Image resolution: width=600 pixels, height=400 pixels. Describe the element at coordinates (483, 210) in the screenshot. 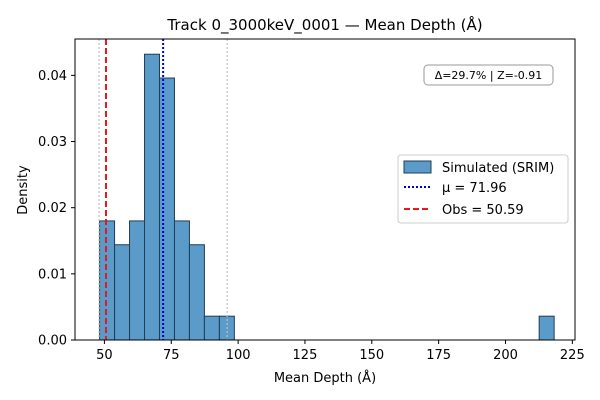

I see `legend-label-observed: Obs = 50.59` at that location.